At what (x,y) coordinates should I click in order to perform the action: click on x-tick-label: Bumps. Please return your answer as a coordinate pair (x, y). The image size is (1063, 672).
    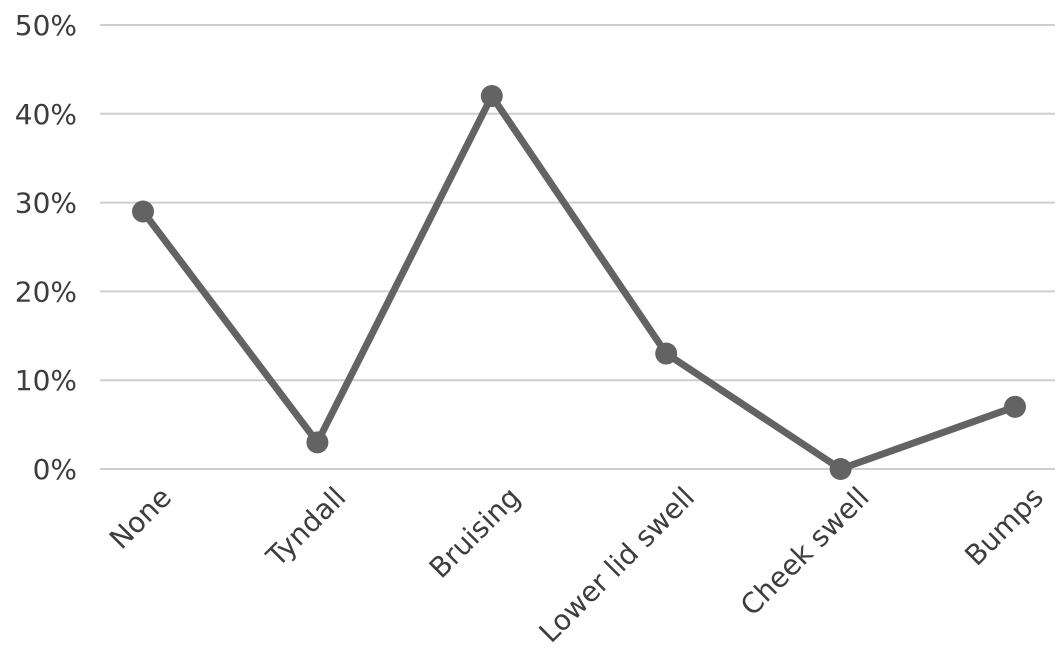
    Looking at the image, I should click on (1004, 527).